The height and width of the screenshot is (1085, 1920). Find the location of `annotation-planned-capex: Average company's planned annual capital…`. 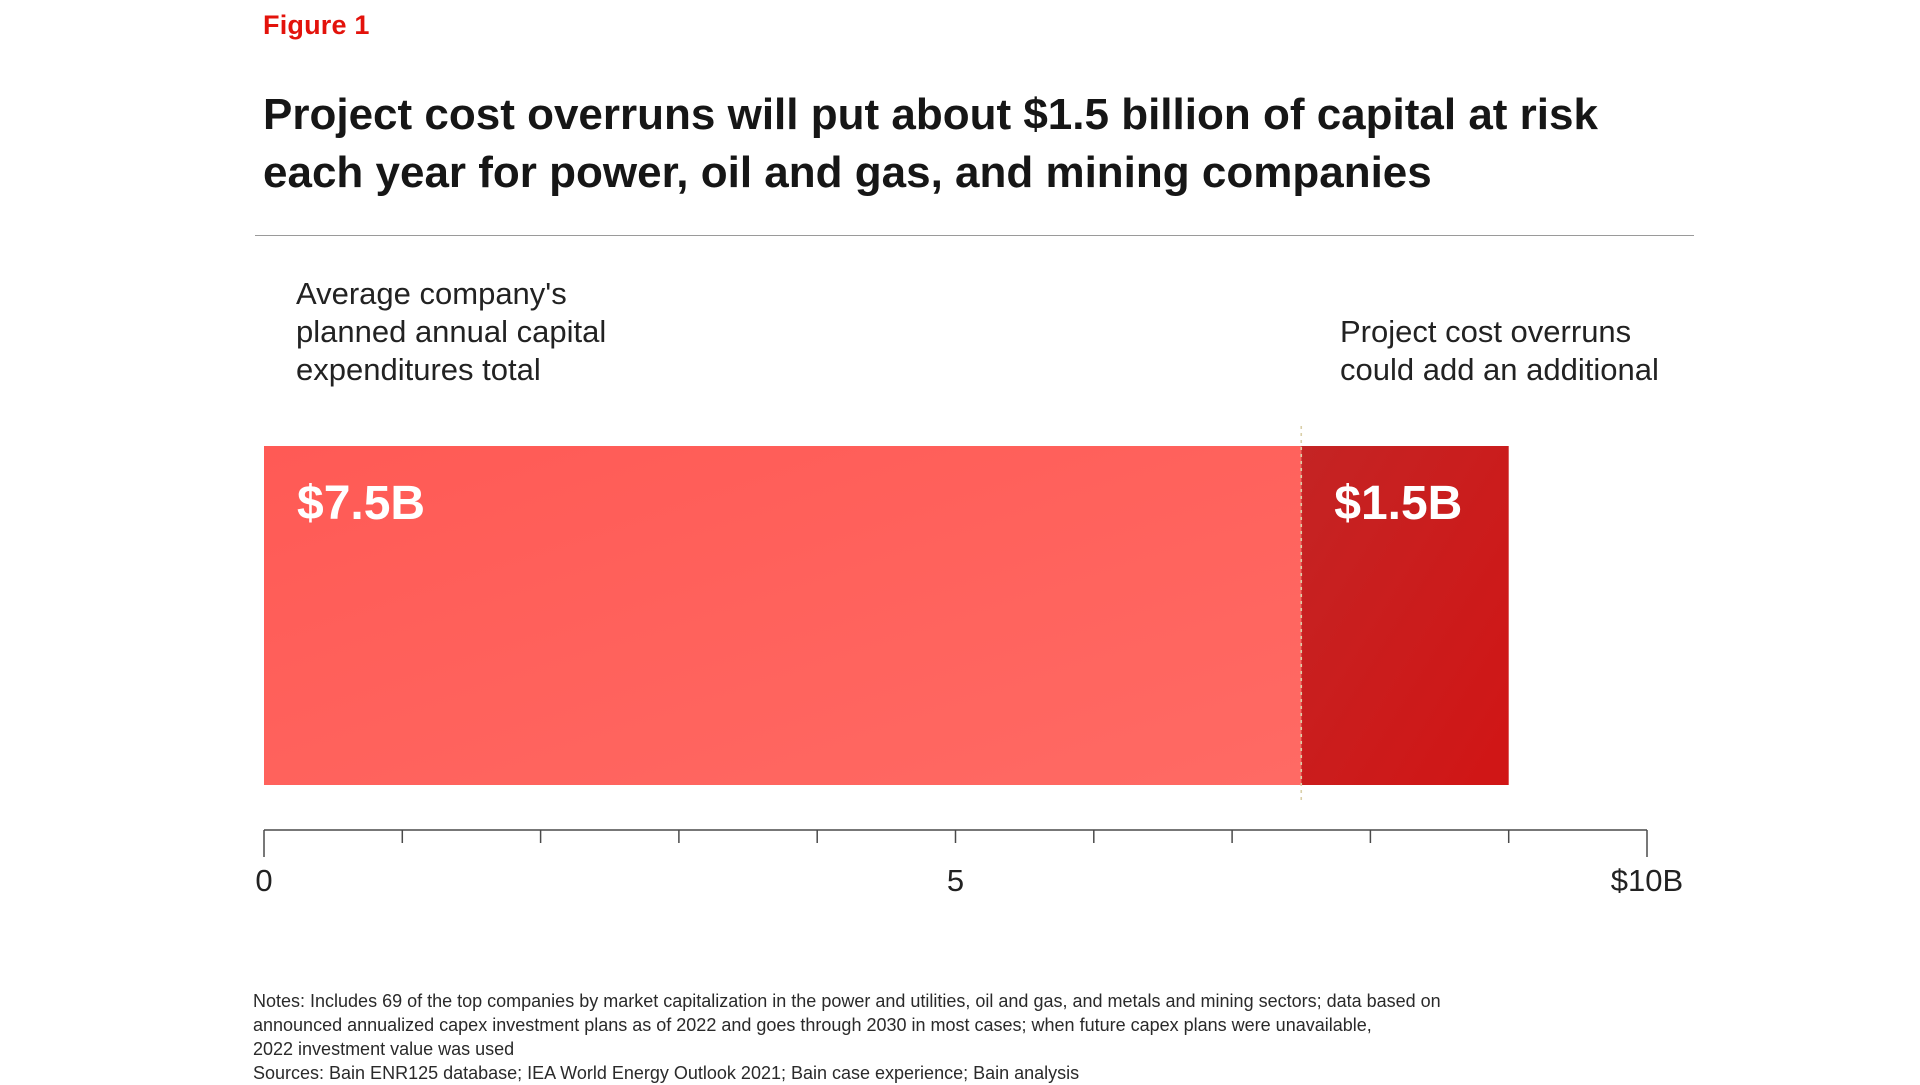

annotation-planned-capex: Average company's planned annual capital… is located at coordinates (506, 332).